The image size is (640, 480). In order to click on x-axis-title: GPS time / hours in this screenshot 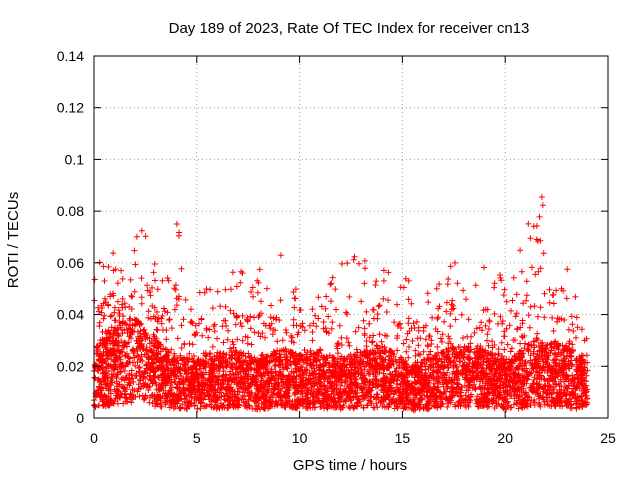, I will do `click(350, 465)`.